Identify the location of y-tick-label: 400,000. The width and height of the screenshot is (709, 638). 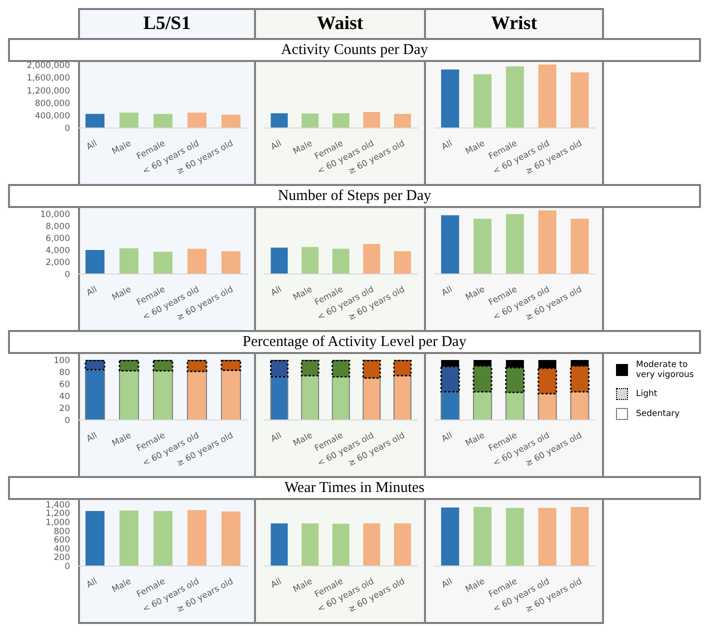
(52, 116).